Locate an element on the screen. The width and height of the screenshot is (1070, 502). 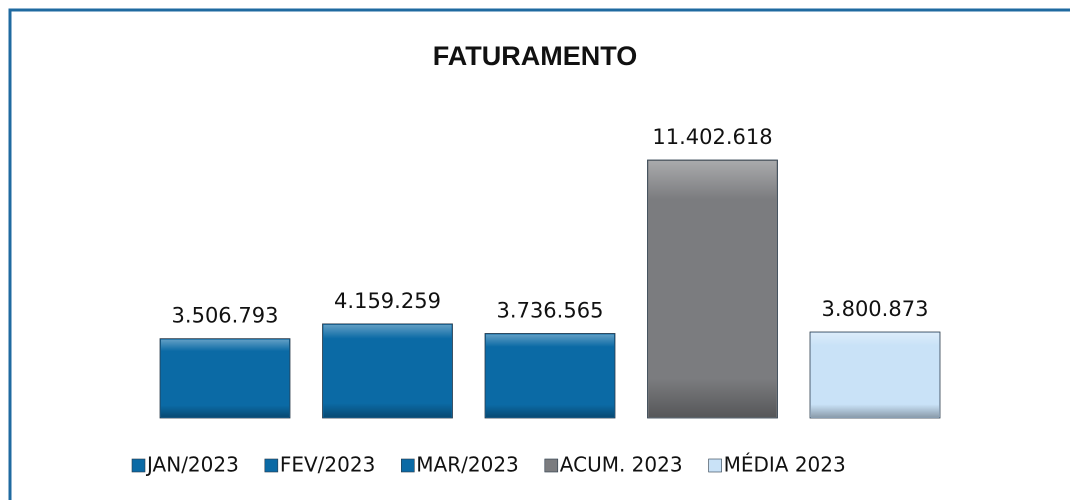
data-label: 4.159.259 is located at coordinates (387, 301).